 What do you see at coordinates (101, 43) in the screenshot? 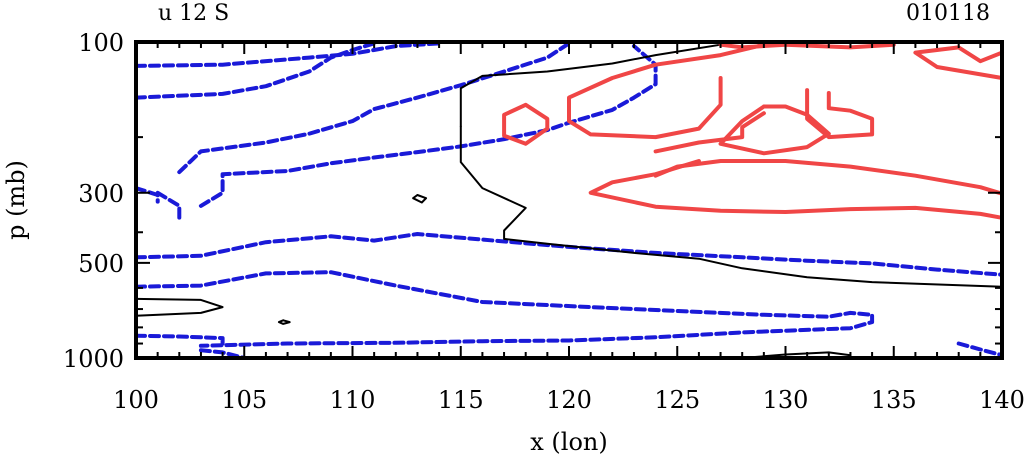
I see `y-tick-label-100: 100` at bounding box center [101, 43].